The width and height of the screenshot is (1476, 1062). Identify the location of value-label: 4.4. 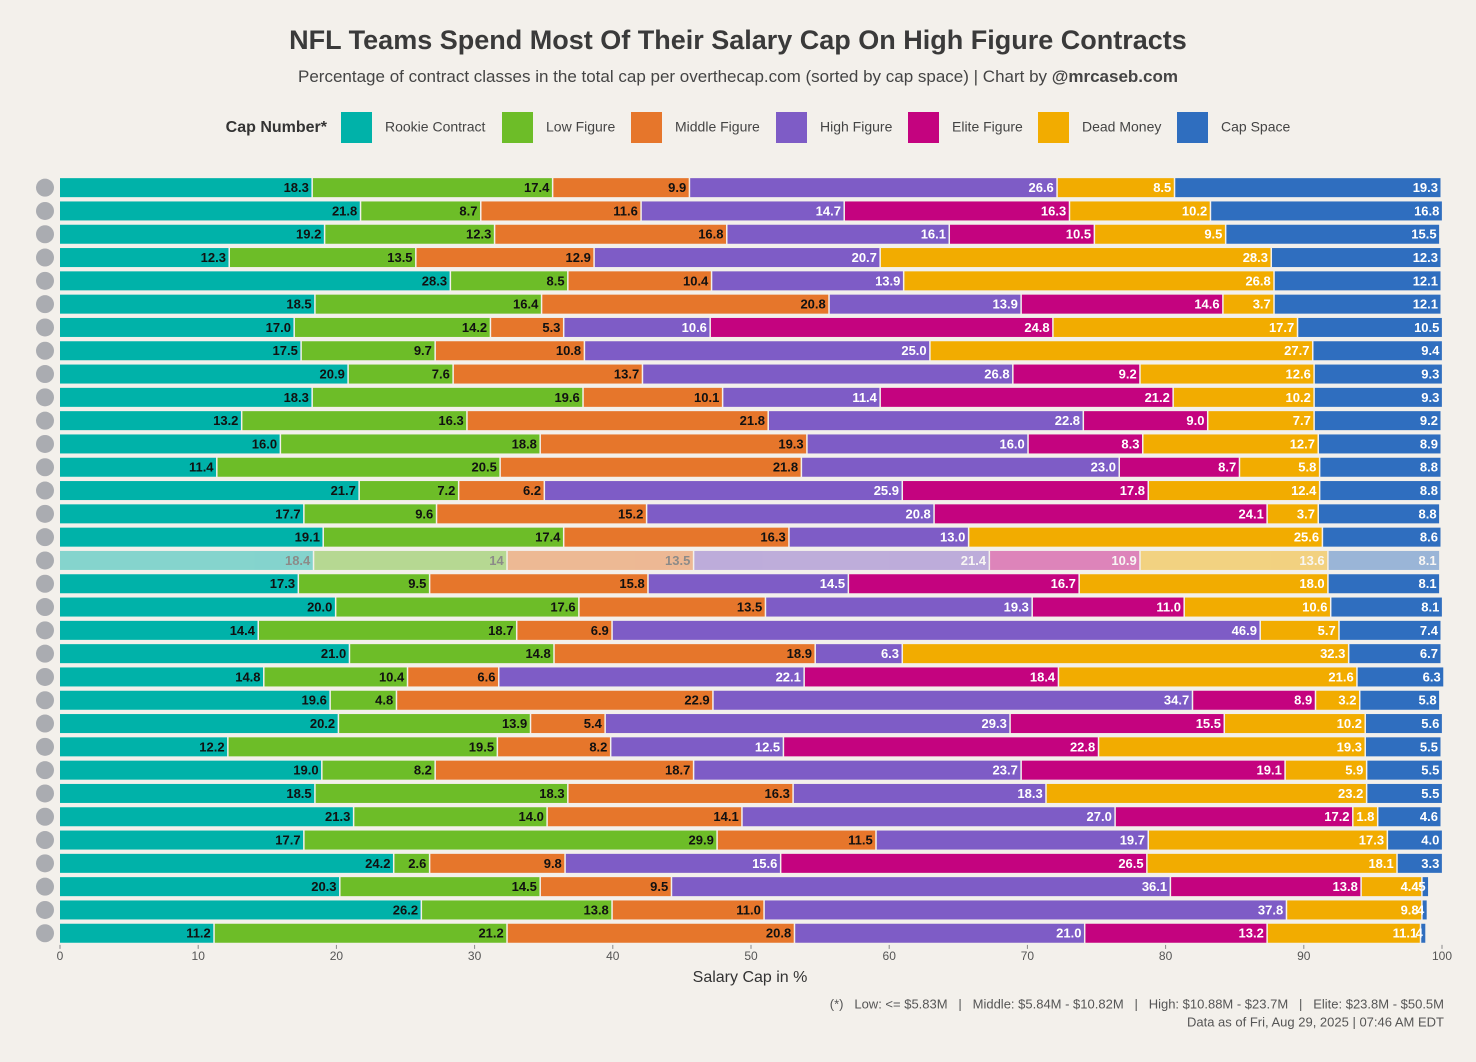
(1410, 886).